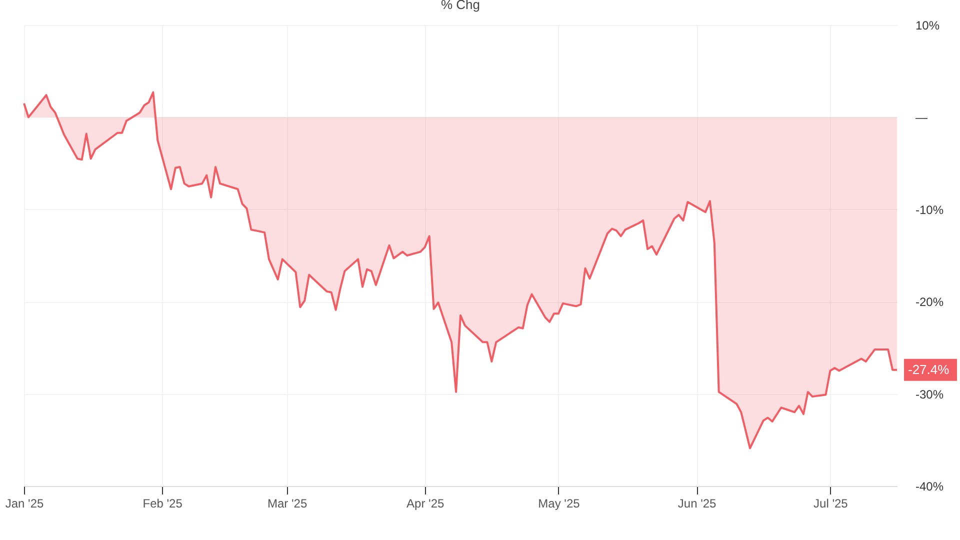 This screenshot has width=960, height=540. Describe the element at coordinates (930, 487) in the screenshot. I see `y-tick-label: -40%` at that location.